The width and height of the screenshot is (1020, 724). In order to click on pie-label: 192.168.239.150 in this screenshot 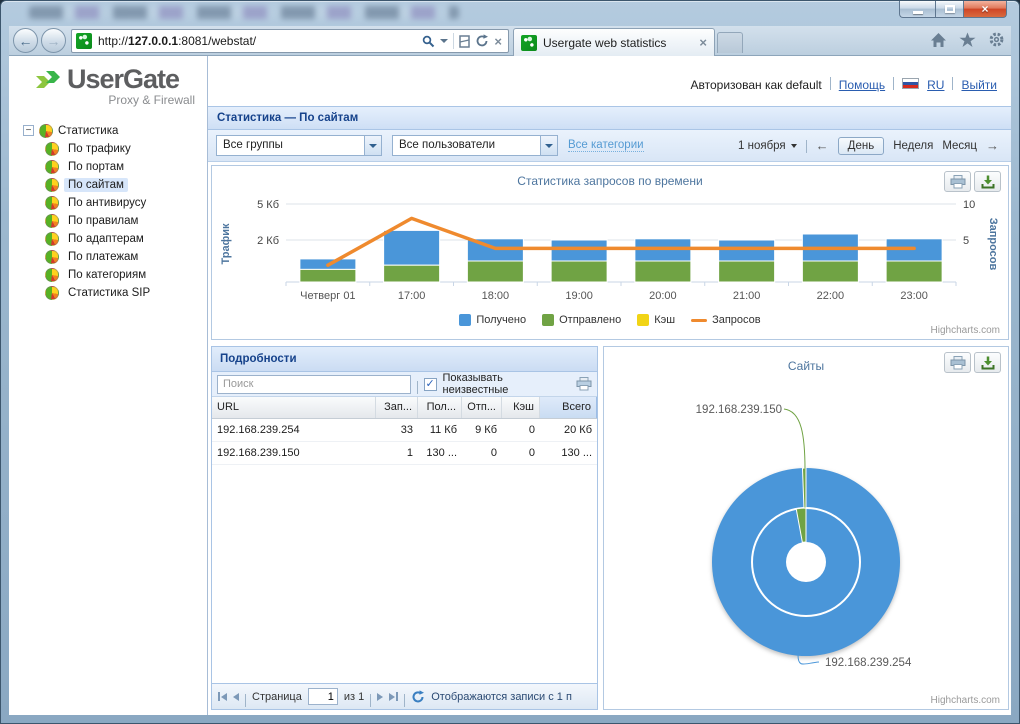, I will do `click(739, 410)`.